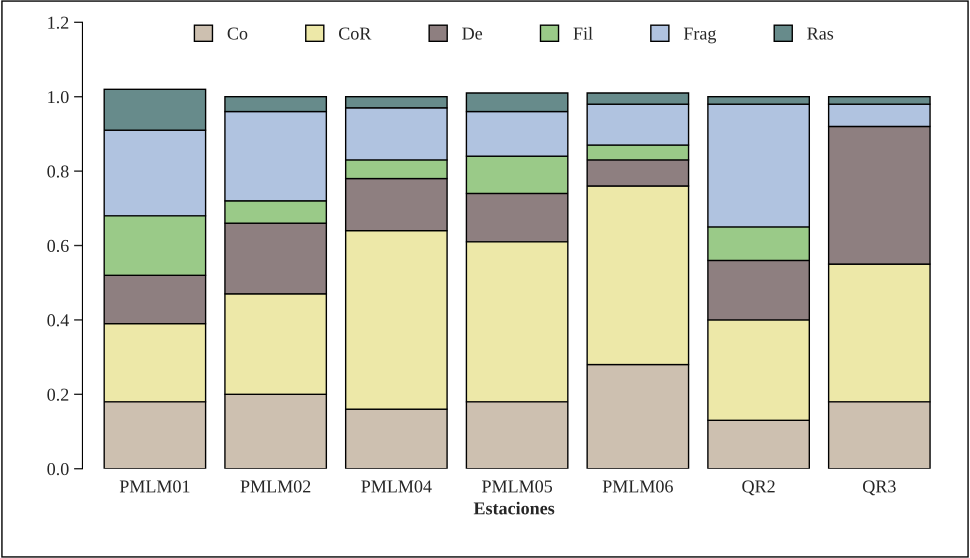 The width and height of the screenshot is (970, 558). Describe the element at coordinates (472, 34) in the screenshot. I see `legend-label: De` at that location.